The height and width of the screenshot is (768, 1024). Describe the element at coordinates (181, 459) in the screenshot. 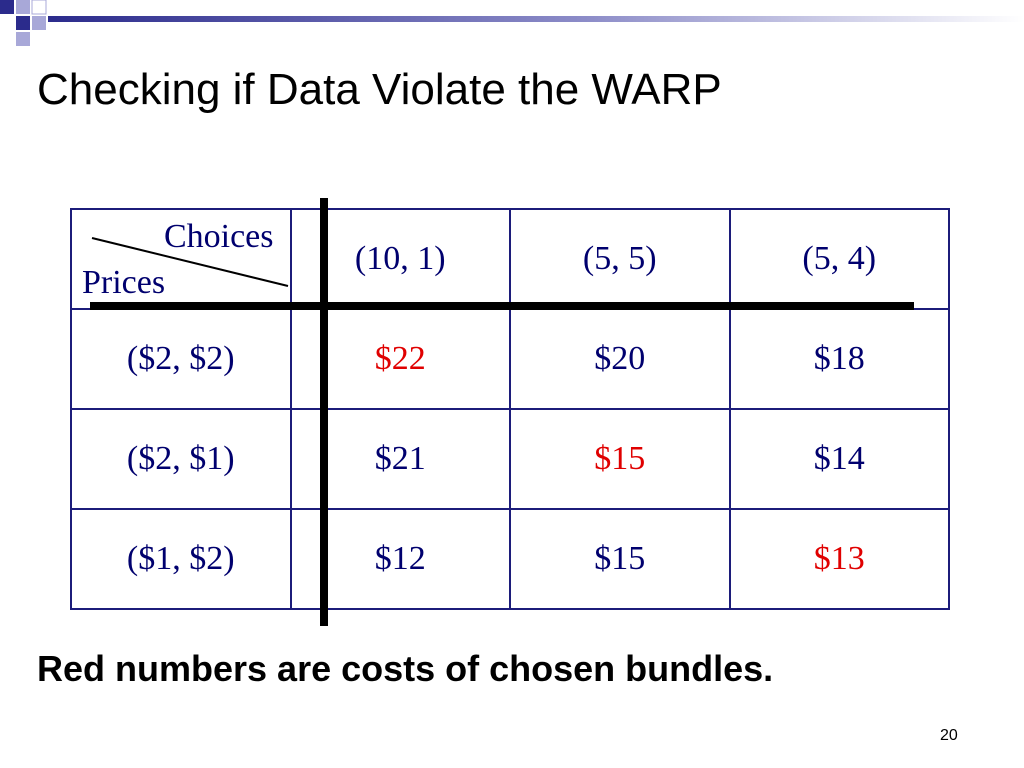

I see `price-label-cell: ($2, $1)` at that location.